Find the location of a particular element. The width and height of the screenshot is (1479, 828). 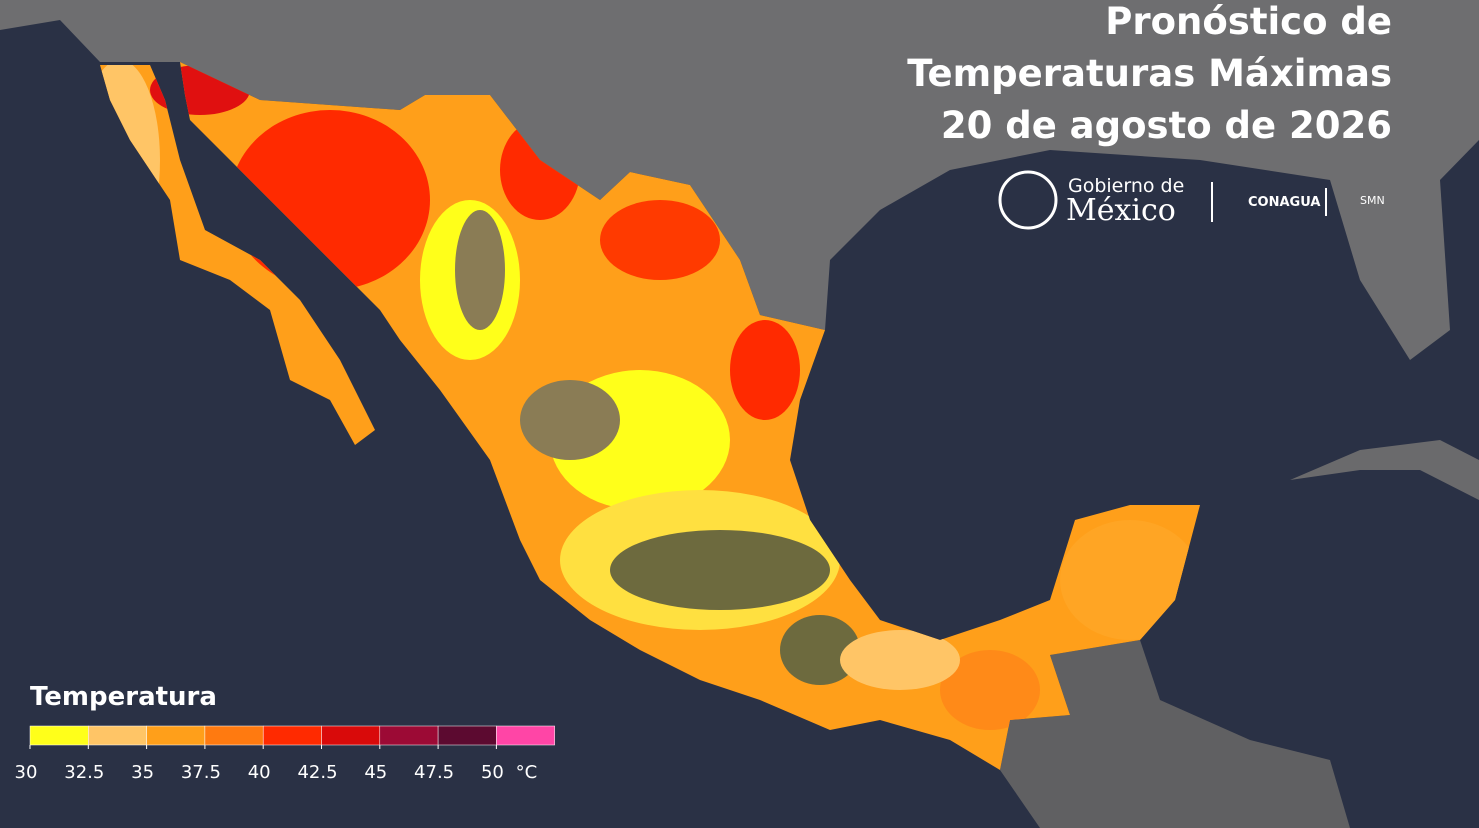

logo-mexico: México is located at coordinates (1121, 210).